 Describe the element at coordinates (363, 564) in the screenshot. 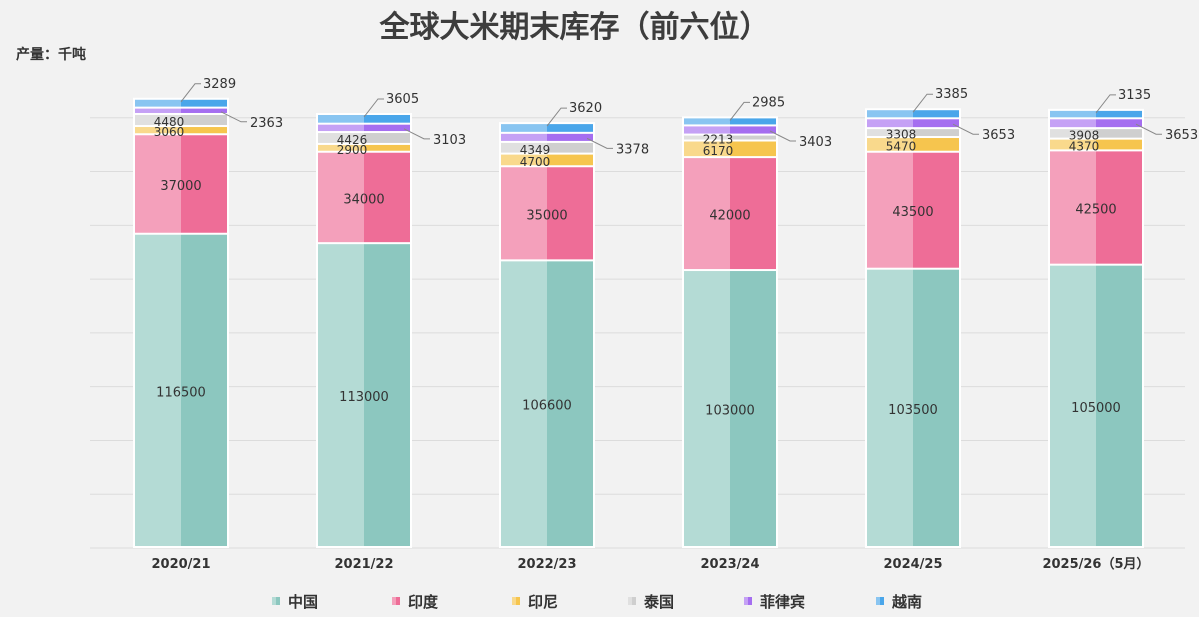

I see `x-tick-label: 2021/22` at that location.